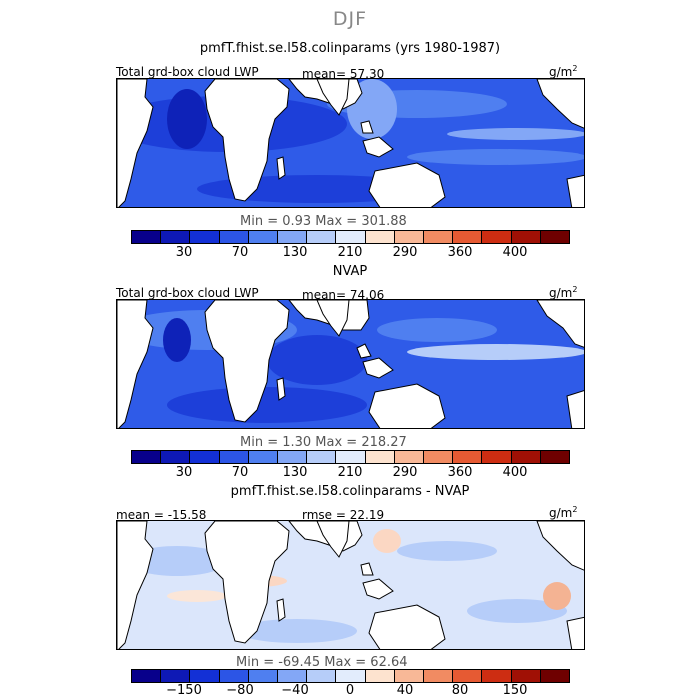 The width and height of the screenshot is (700, 700). I want to click on panel-1-cbar-tick: 360, so click(460, 252).